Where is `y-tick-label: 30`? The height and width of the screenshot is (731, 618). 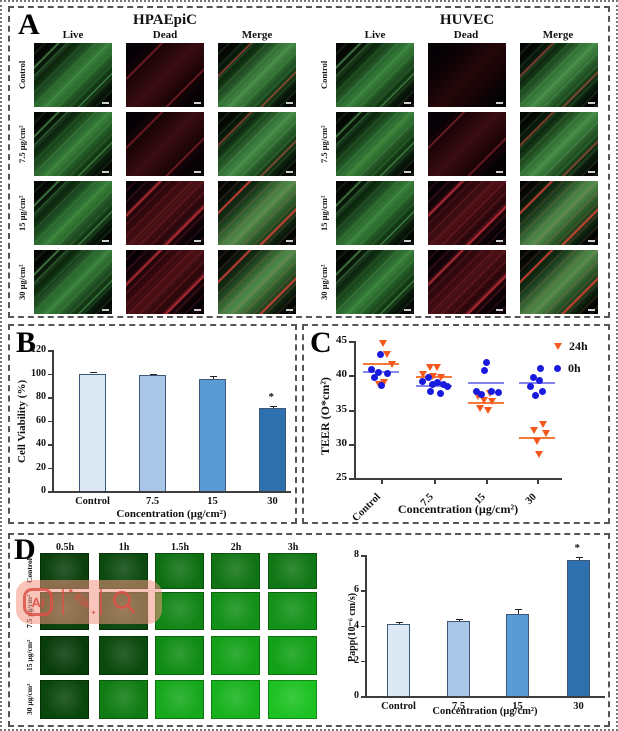
y-tick-label: 30 is located at coordinates (341, 442).